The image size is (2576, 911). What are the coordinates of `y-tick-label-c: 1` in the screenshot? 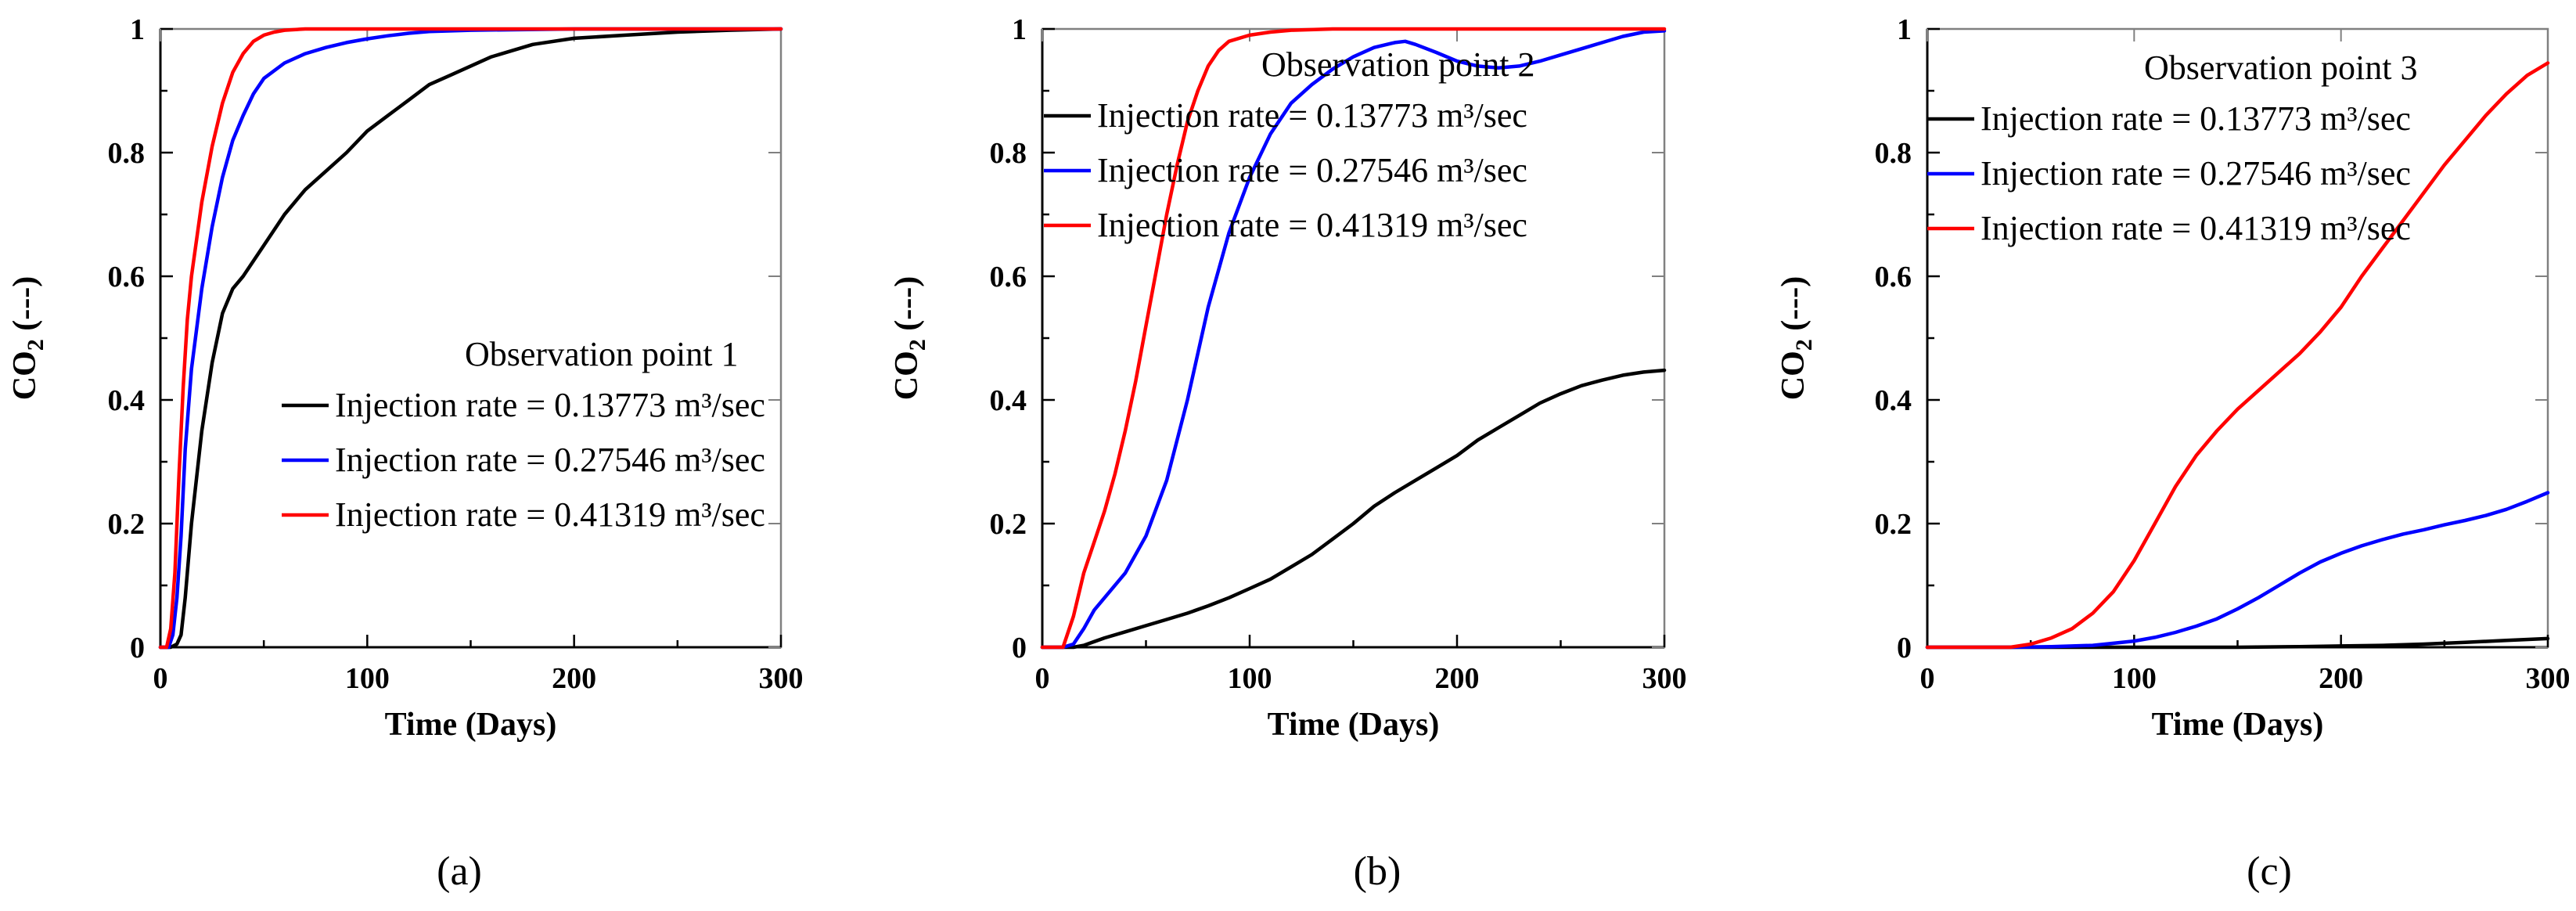 It's located at (1904, 29).